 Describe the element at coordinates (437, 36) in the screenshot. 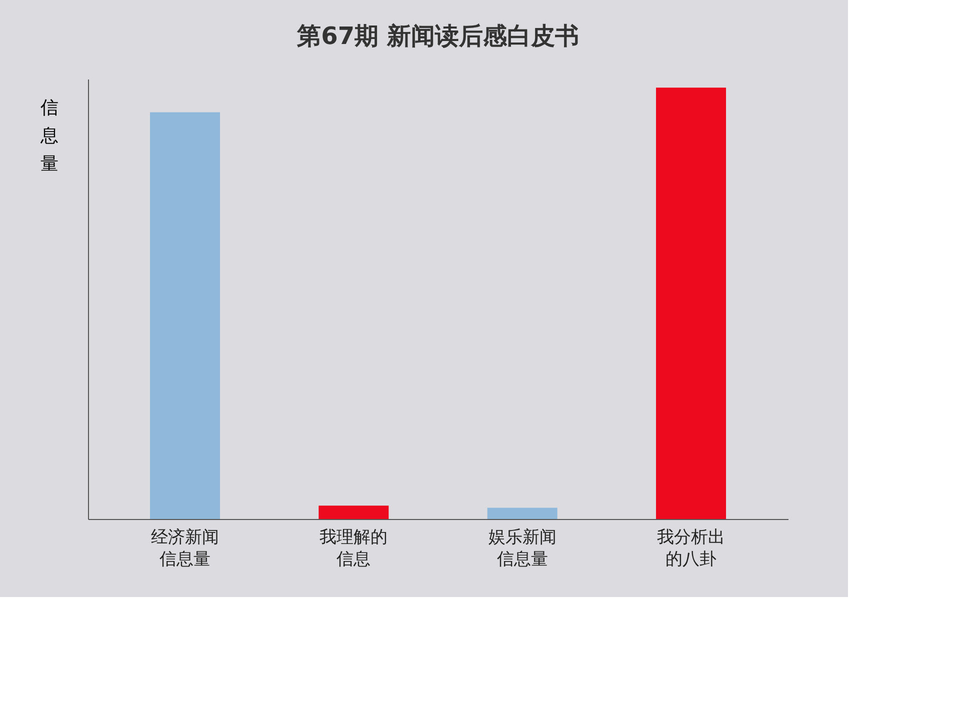

I see `chart-title: 第67期 新闻读后感白皮书` at that location.